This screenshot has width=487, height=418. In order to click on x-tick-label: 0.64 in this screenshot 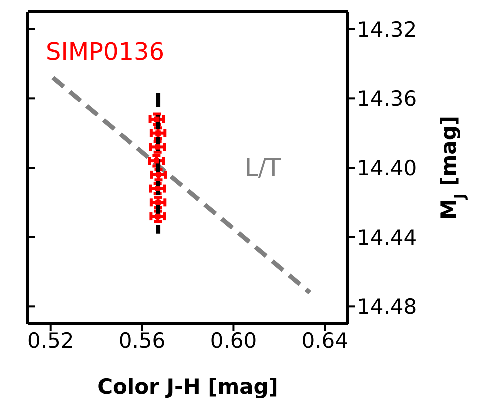, I will do `click(325, 340)`.